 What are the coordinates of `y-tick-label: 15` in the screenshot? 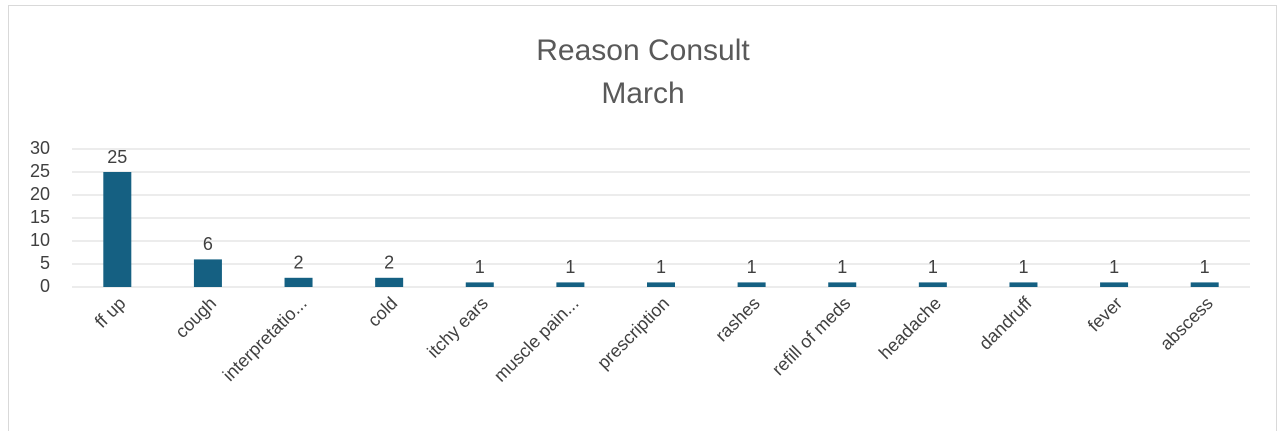 It's located at (40, 217).